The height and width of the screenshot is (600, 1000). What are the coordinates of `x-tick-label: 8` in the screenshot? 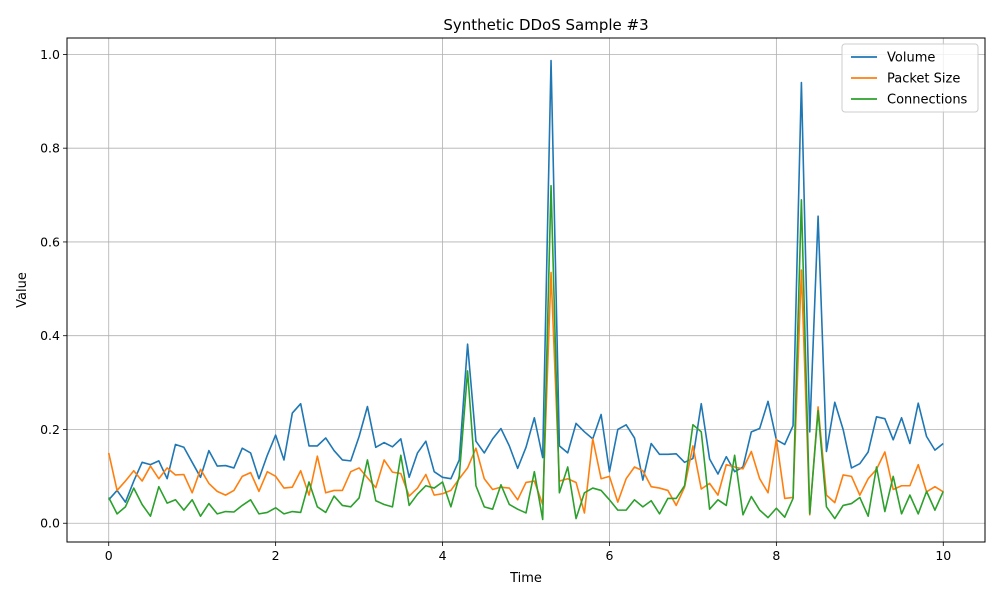 It's located at (776, 555).